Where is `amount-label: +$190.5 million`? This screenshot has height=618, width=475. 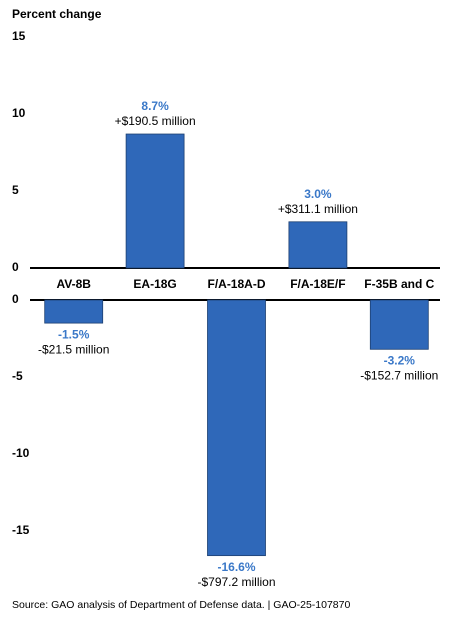 amount-label: +$190.5 million is located at coordinates (155, 121).